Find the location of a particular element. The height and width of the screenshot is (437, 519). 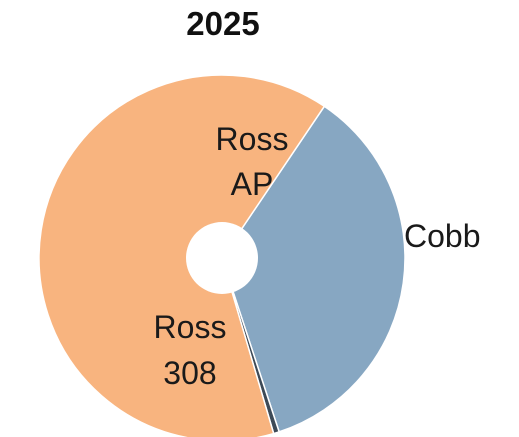

donut-hole is located at coordinates (222, 258).